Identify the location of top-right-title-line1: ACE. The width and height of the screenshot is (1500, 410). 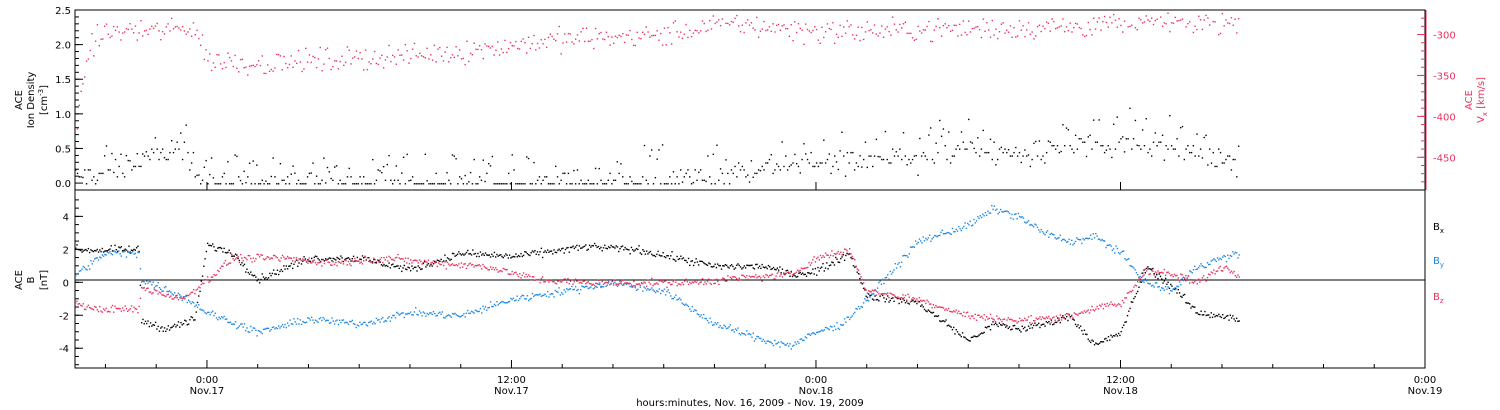
(1469, 100).